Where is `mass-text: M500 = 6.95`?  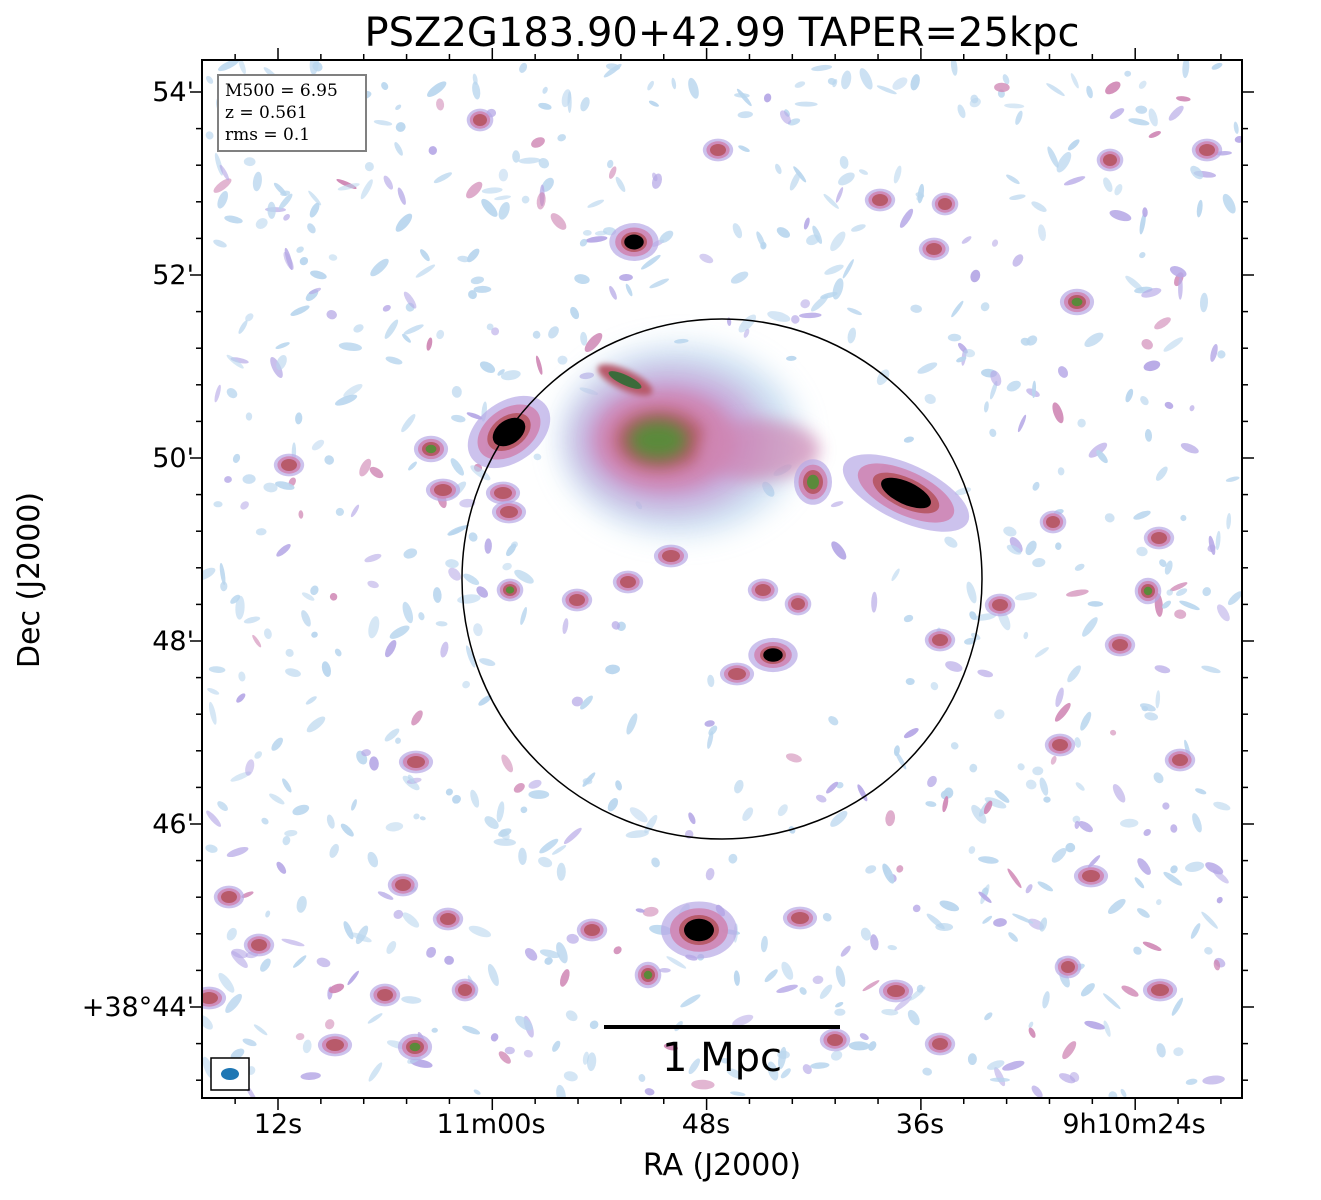
mass-text: M500 = 6.95 is located at coordinates (281, 91).